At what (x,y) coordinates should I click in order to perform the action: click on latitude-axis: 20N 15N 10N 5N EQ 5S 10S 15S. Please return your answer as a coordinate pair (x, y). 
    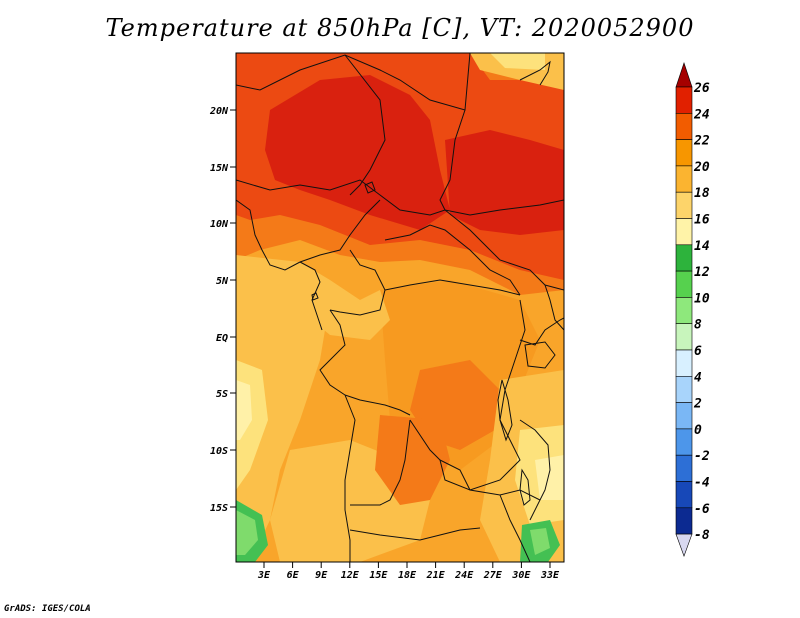
    Looking at the image, I should click on (222, 310).